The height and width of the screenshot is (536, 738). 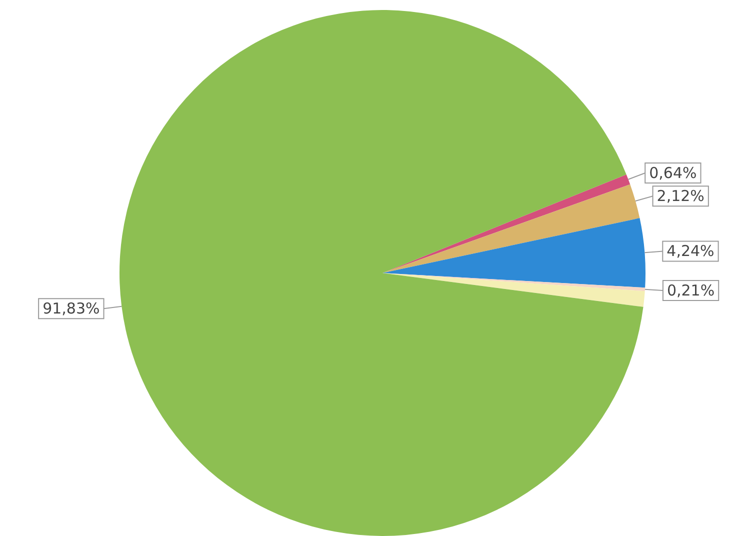 What do you see at coordinates (673, 173) in the screenshot?
I see `data-label: 0,64%` at bounding box center [673, 173].